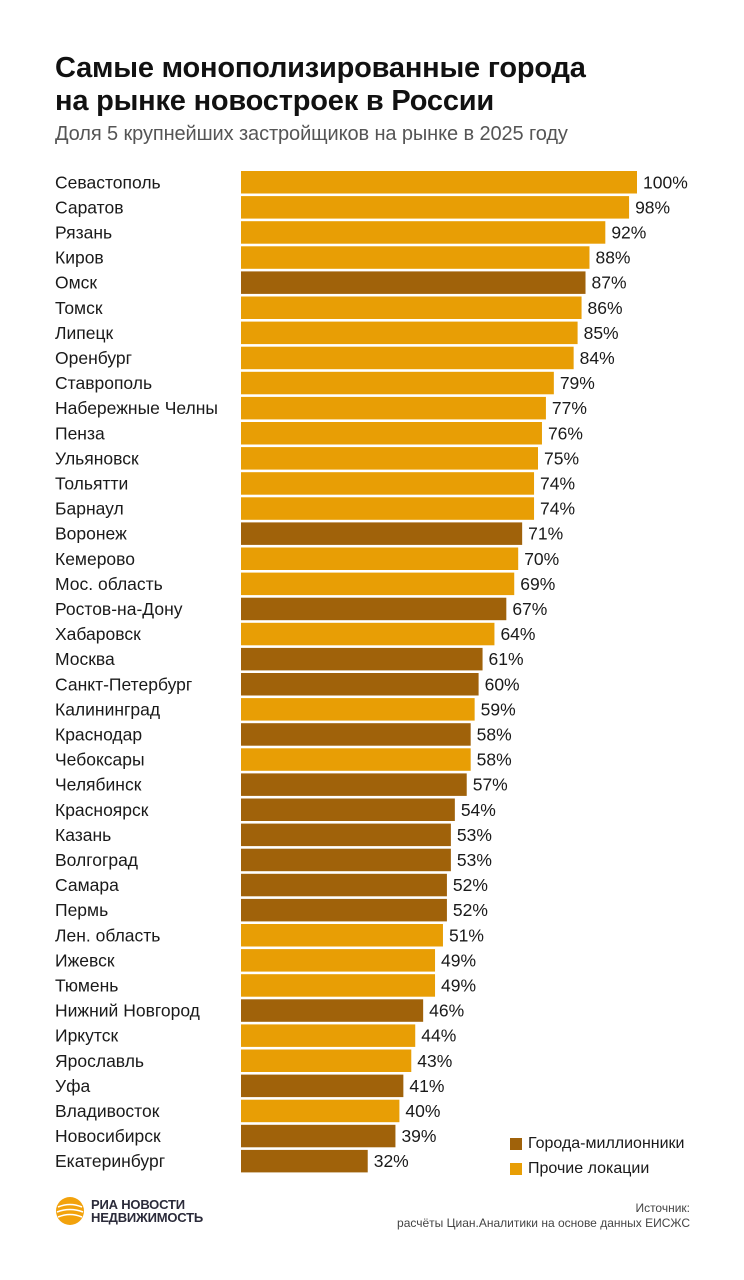 The image size is (744, 1280). I want to click on category-label: Самара, so click(87, 885).